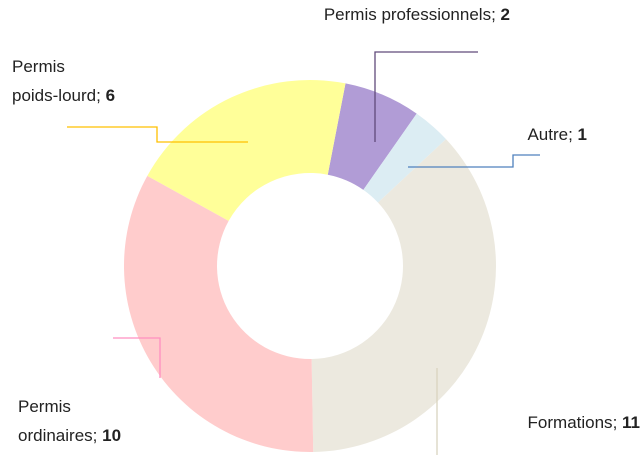 The width and height of the screenshot is (644, 459). I want to click on value-label: 11, so click(631, 422).